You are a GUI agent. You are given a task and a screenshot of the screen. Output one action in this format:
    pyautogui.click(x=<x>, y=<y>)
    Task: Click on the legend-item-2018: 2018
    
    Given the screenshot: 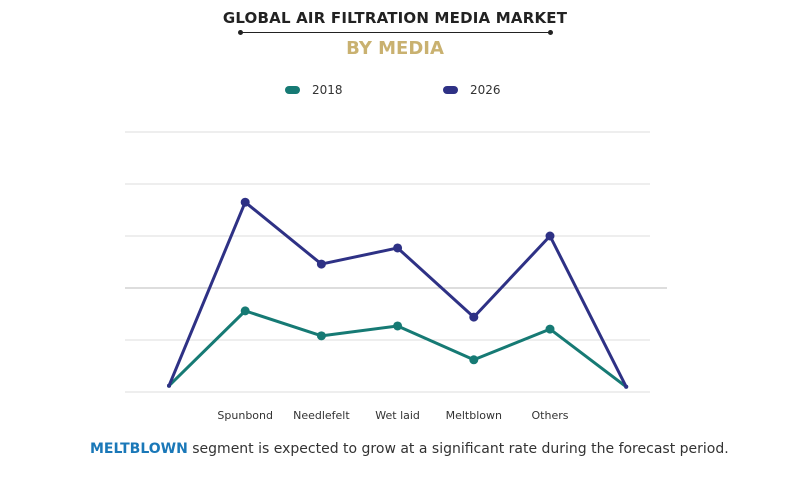 What is the action you would take?
    pyautogui.click(x=314, y=90)
    